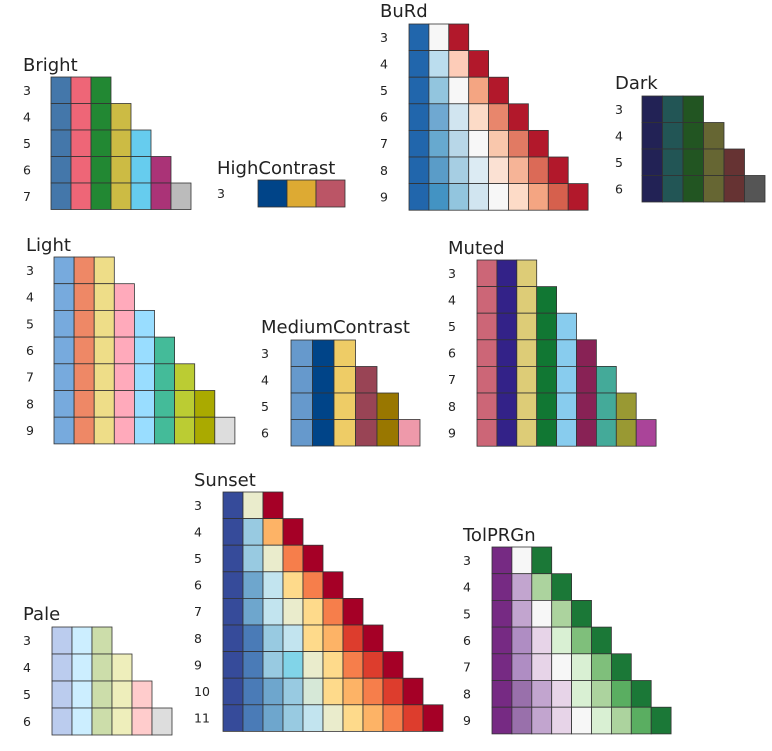 The width and height of the screenshot is (772, 751). I want to click on row-label: 7, so click(467, 667).